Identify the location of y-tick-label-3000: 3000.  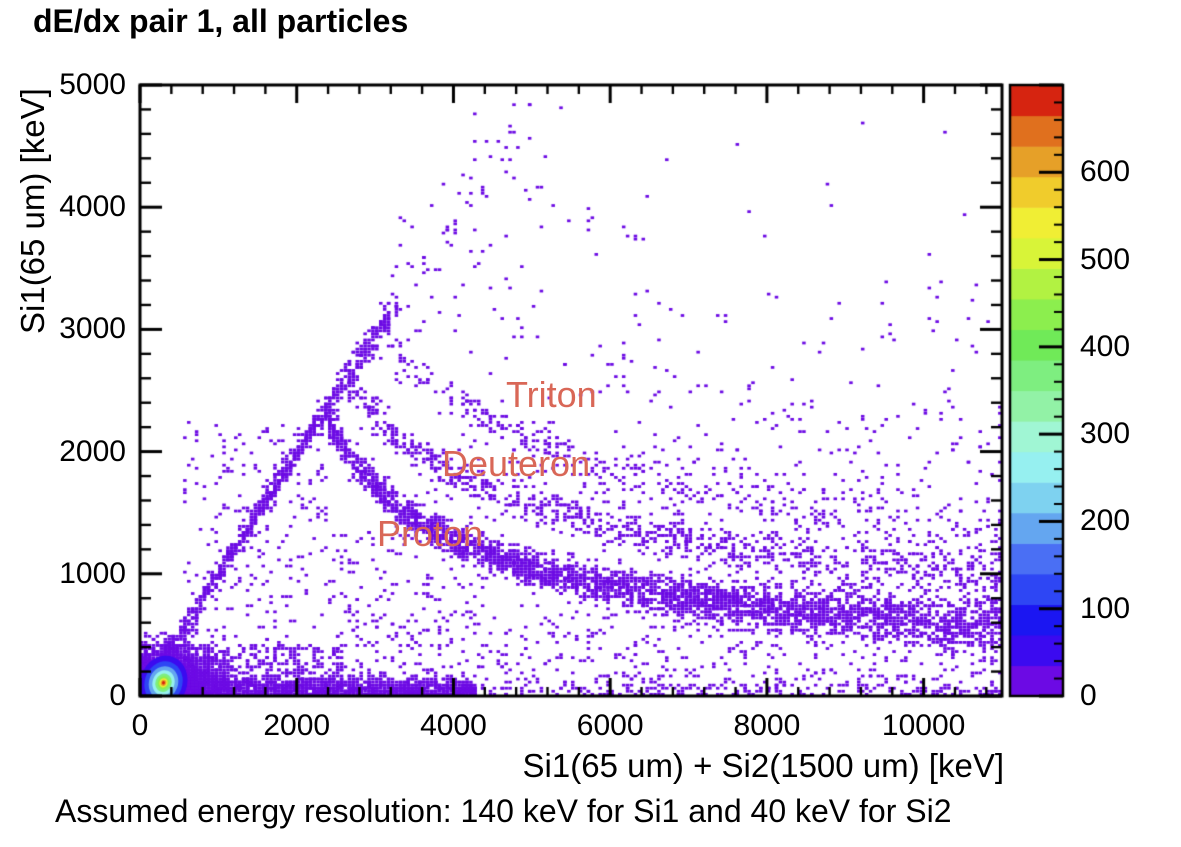
(92, 329).